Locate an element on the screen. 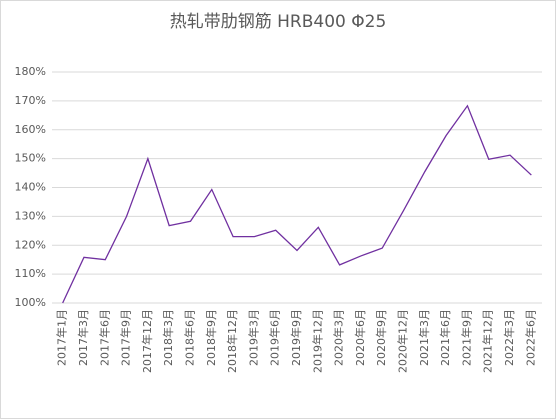  x-tick-label: 2022年6月 is located at coordinates (530, 337).